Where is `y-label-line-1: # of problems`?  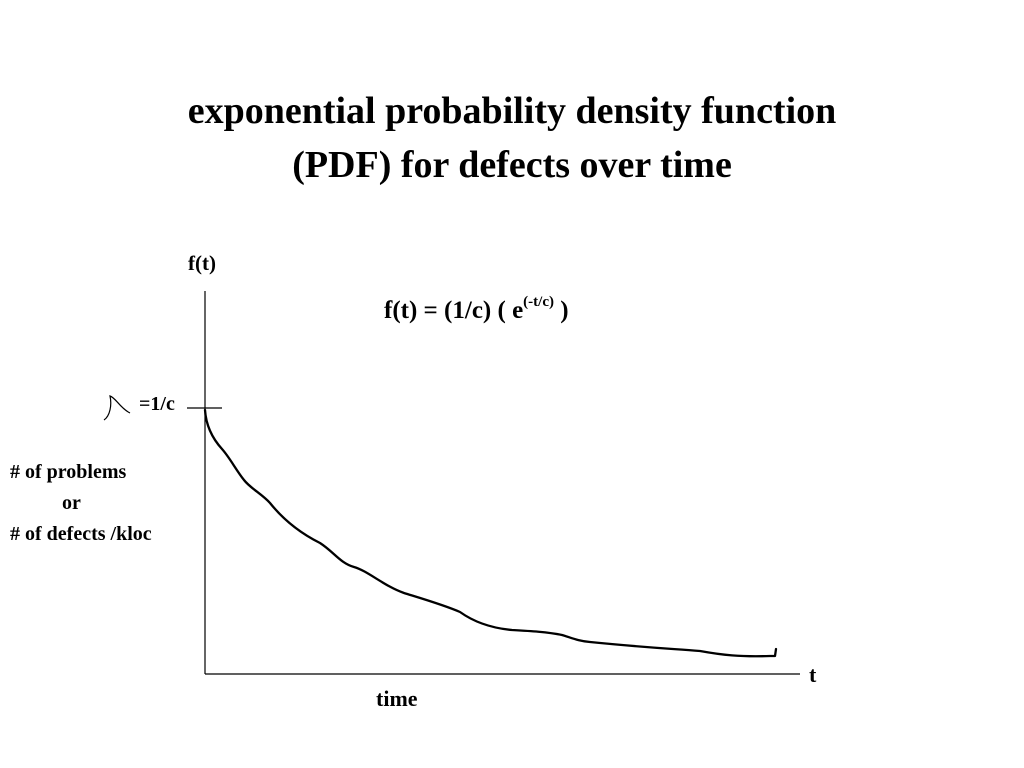
y-label-line-1: # of problems is located at coordinates (68, 472).